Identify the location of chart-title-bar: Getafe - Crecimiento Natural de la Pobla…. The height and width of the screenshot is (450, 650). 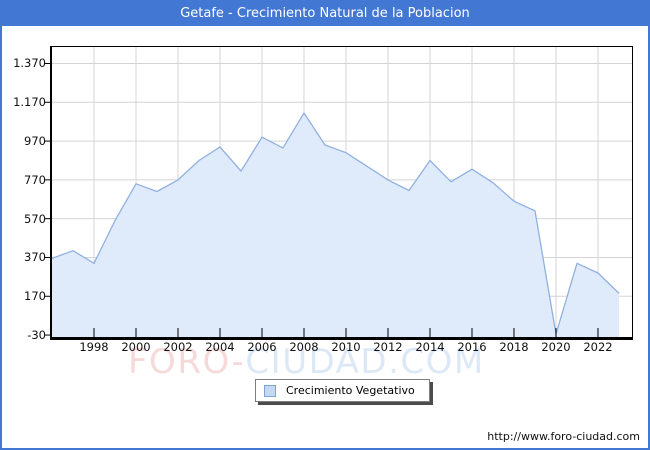
(325, 14).